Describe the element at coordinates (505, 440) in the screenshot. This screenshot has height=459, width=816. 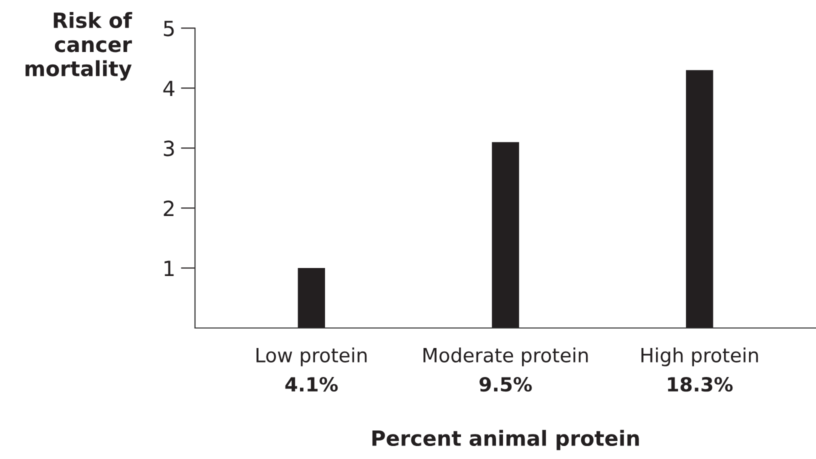
I see `x-axis-title: Percent animal protein` at that location.